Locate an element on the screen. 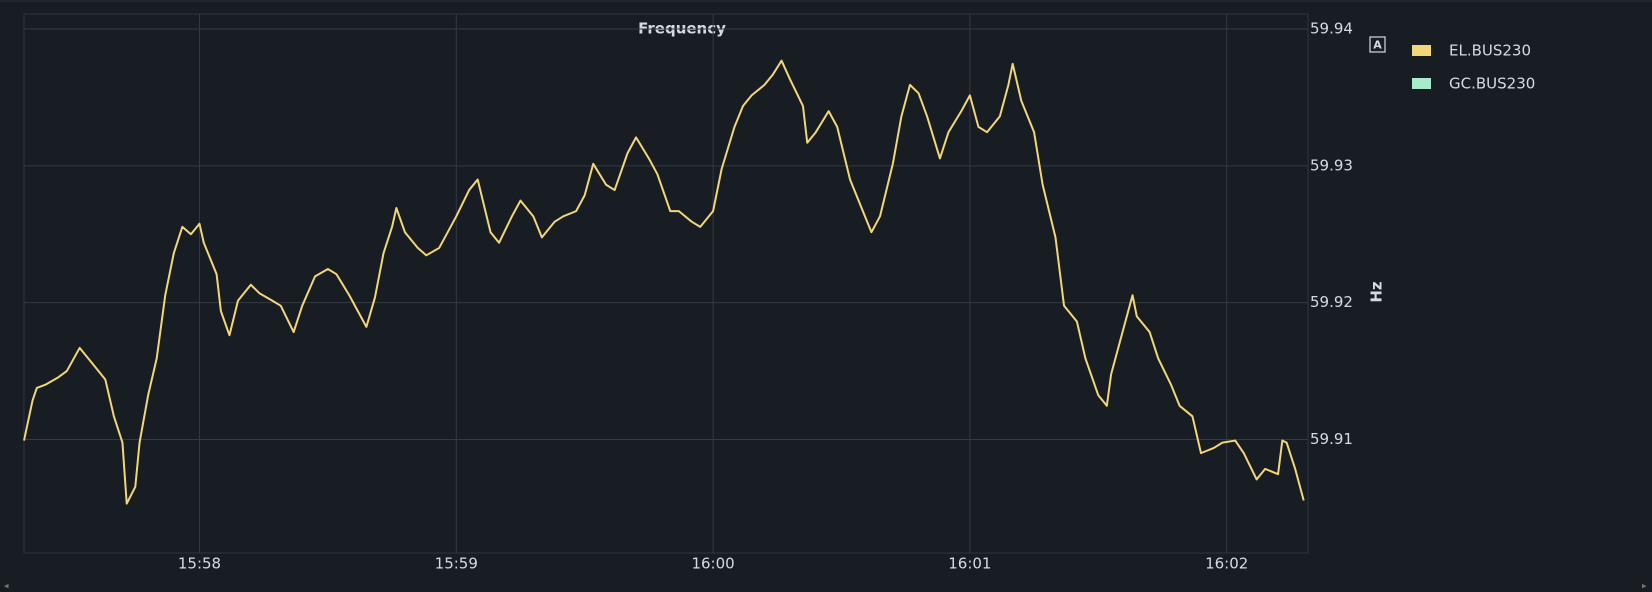 The width and height of the screenshot is (1652, 592). legend-label: GC.BUS230 is located at coordinates (1492, 84).